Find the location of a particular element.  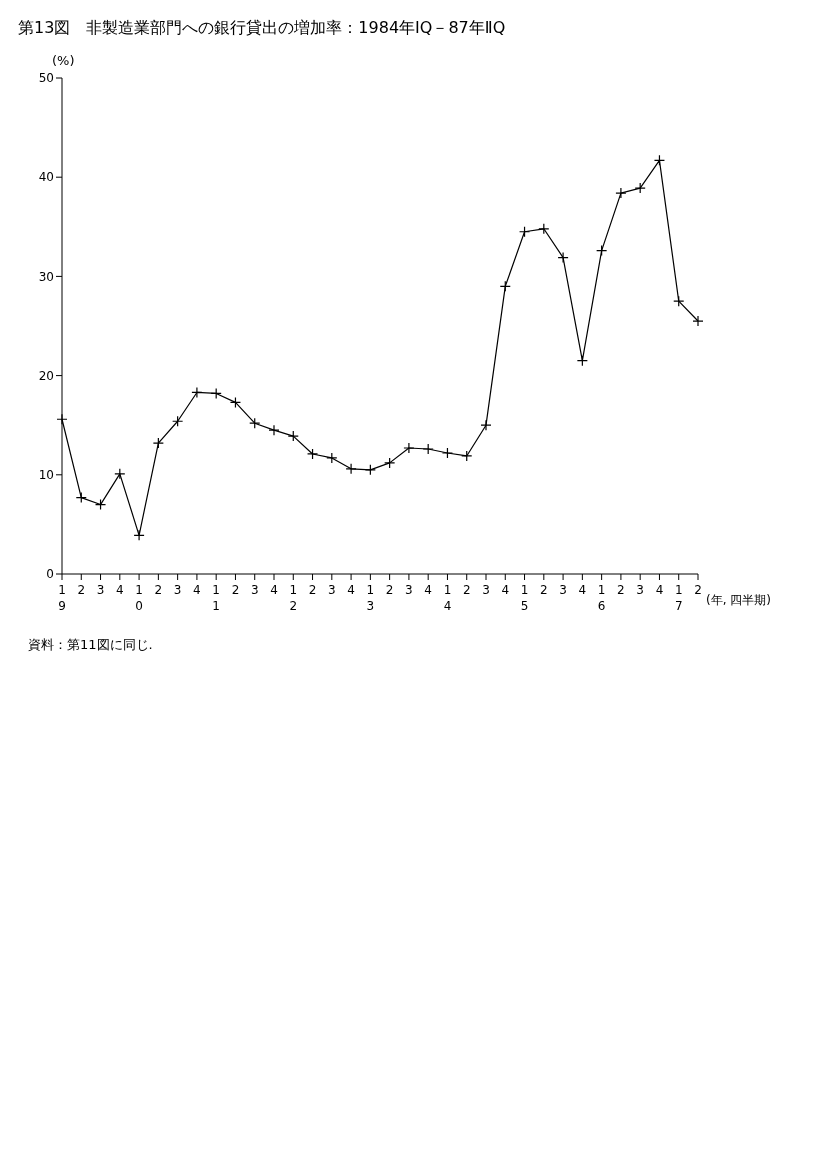

y-tick-label: 40 is located at coordinates (46, 177).